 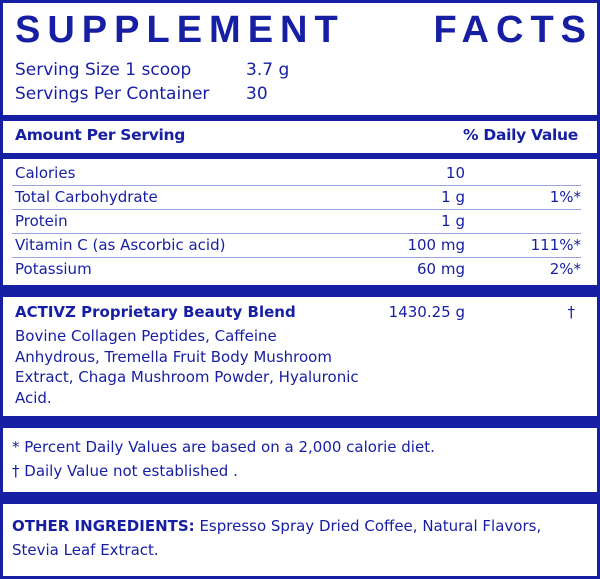 What do you see at coordinates (300, 137) in the screenshot?
I see `column-header: Amount Per Serving % Daily Value` at bounding box center [300, 137].